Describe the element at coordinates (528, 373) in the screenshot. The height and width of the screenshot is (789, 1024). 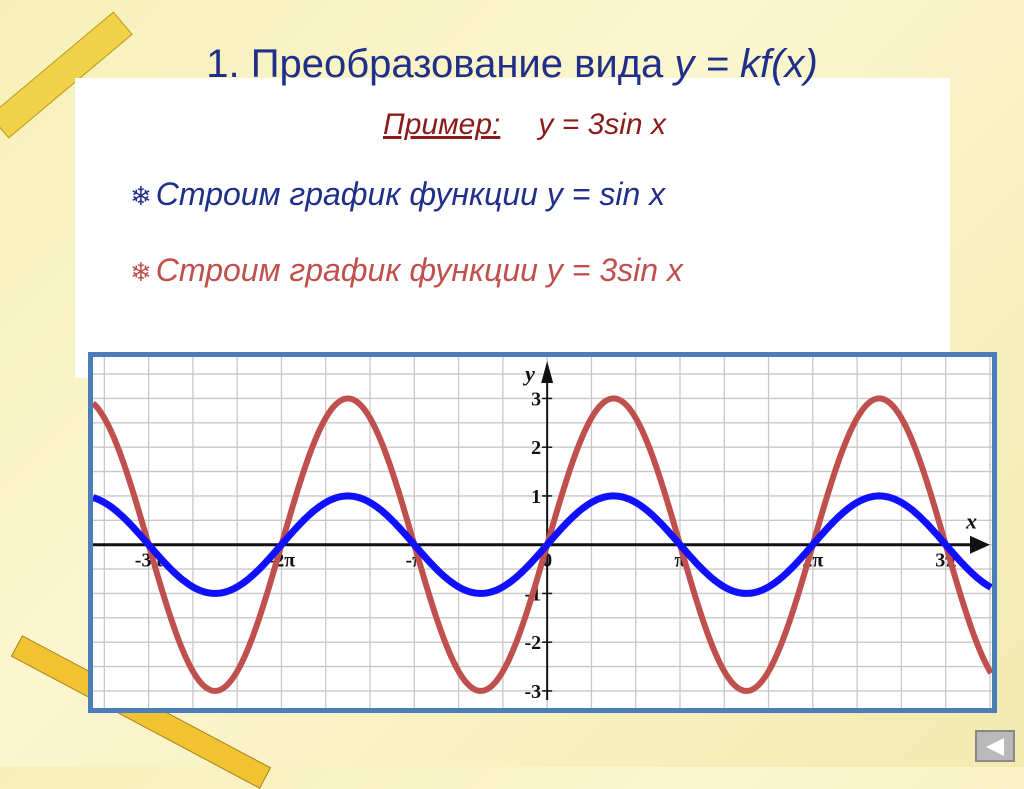
I see `y-axis-label: y` at that location.